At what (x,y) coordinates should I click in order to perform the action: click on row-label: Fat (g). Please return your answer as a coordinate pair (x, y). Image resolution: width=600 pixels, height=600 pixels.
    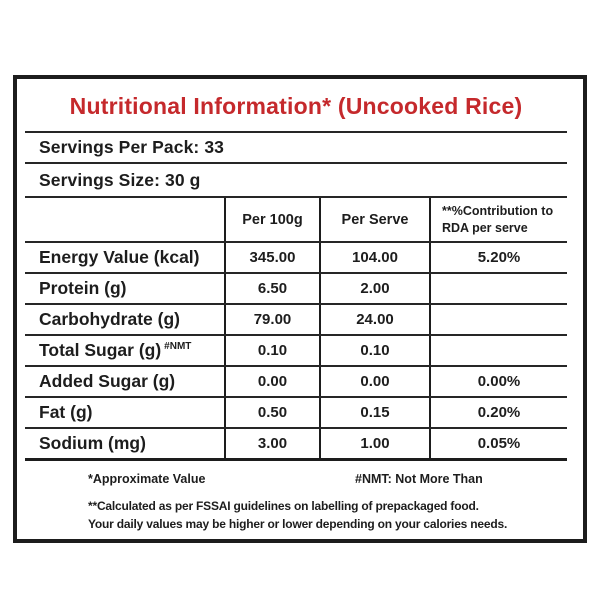
    Looking at the image, I should click on (125, 413).